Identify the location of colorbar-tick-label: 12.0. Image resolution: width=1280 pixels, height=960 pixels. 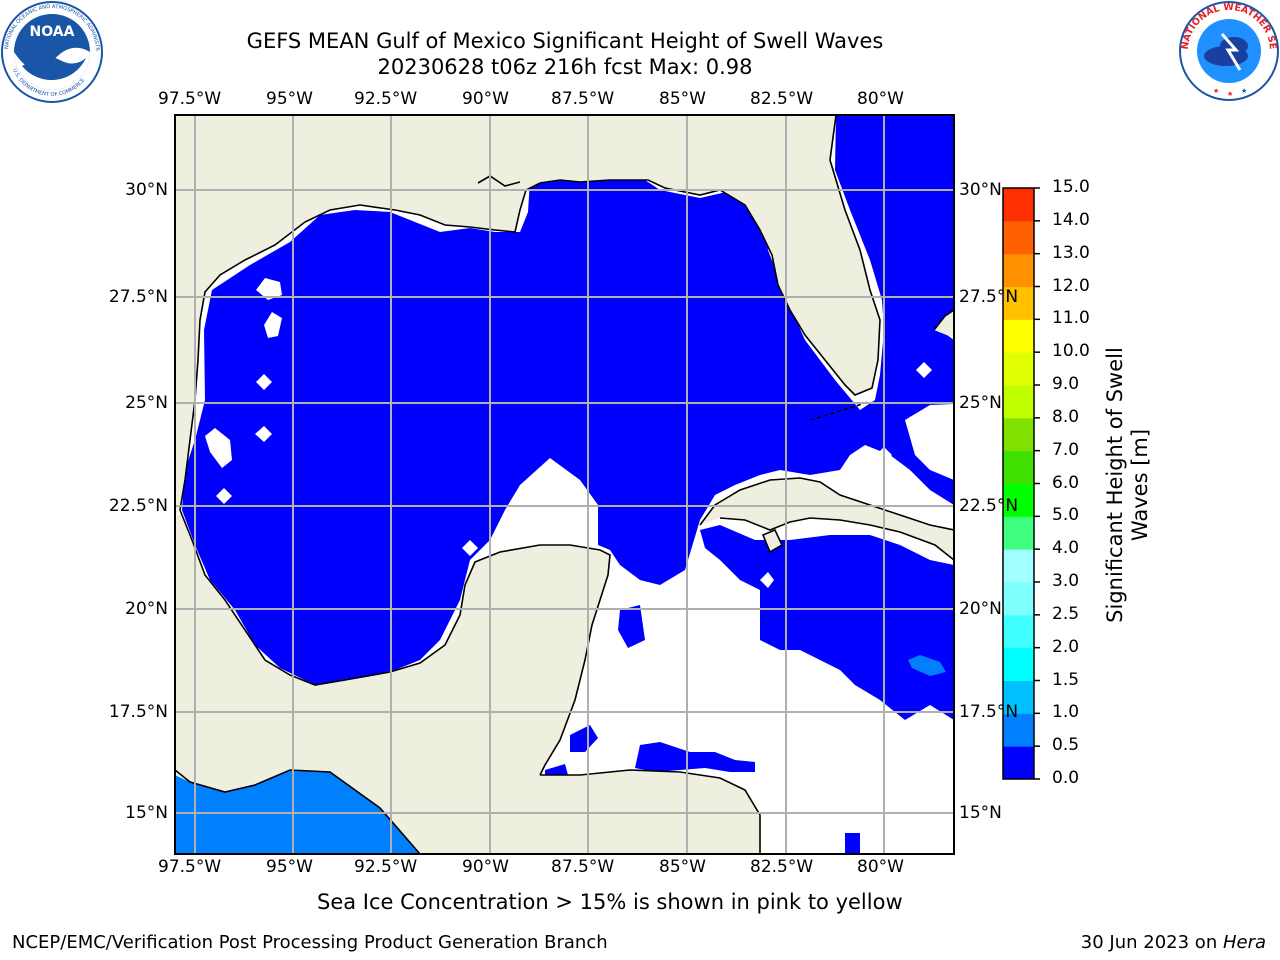
(1071, 285).